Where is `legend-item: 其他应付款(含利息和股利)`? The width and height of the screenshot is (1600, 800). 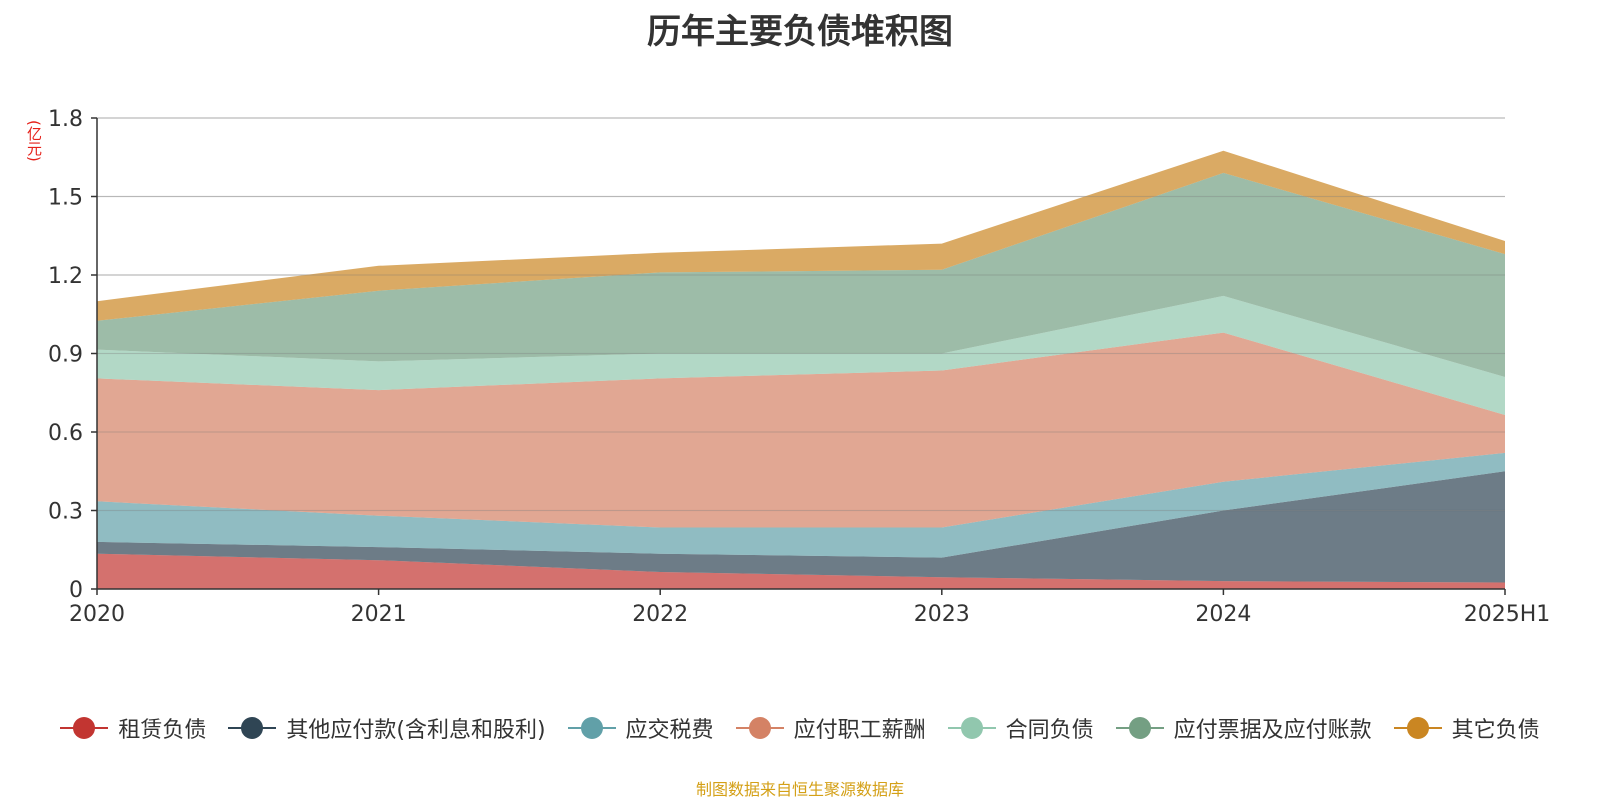 legend-item: 其他应付款(含利息和股利) is located at coordinates (387, 728).